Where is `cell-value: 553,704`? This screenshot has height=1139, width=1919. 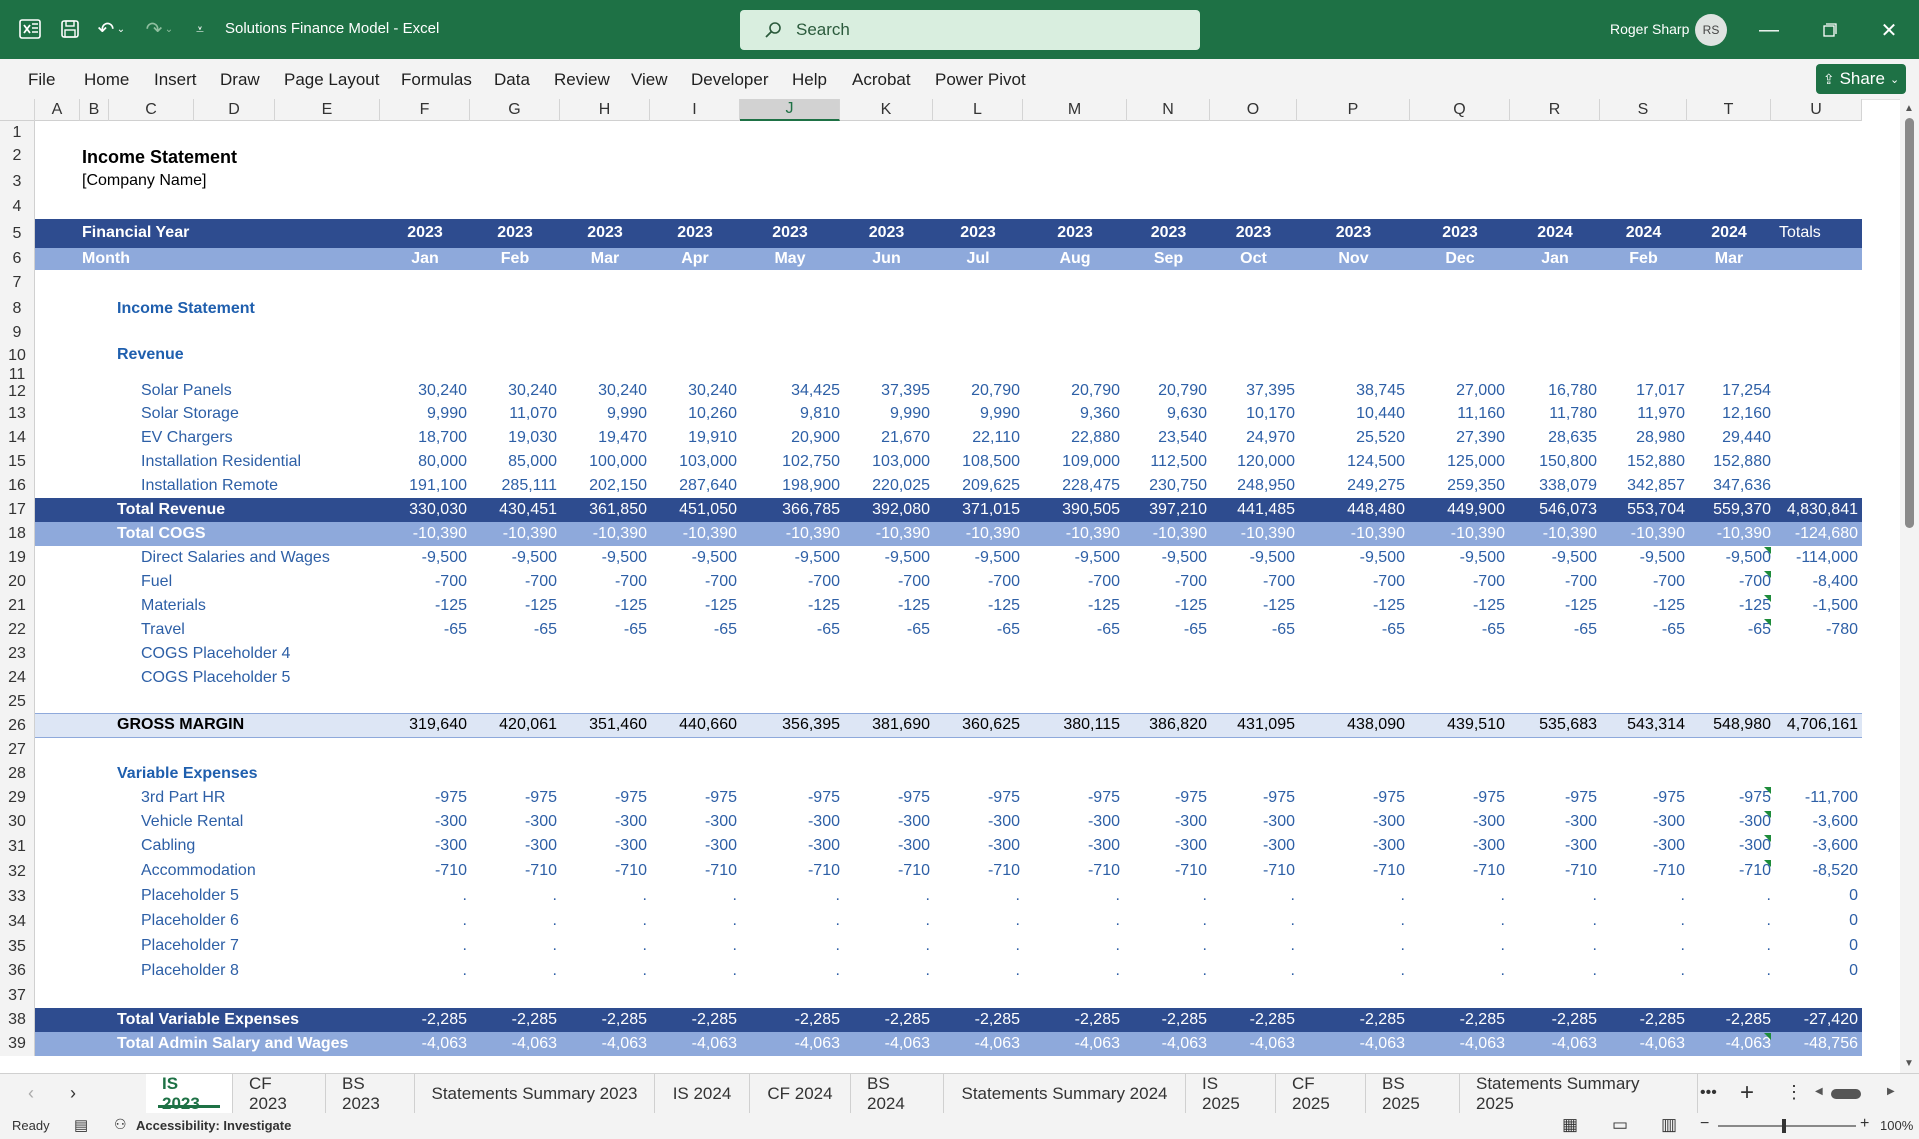 cell-value: 553,704 is located at coordinates (1656, 509).